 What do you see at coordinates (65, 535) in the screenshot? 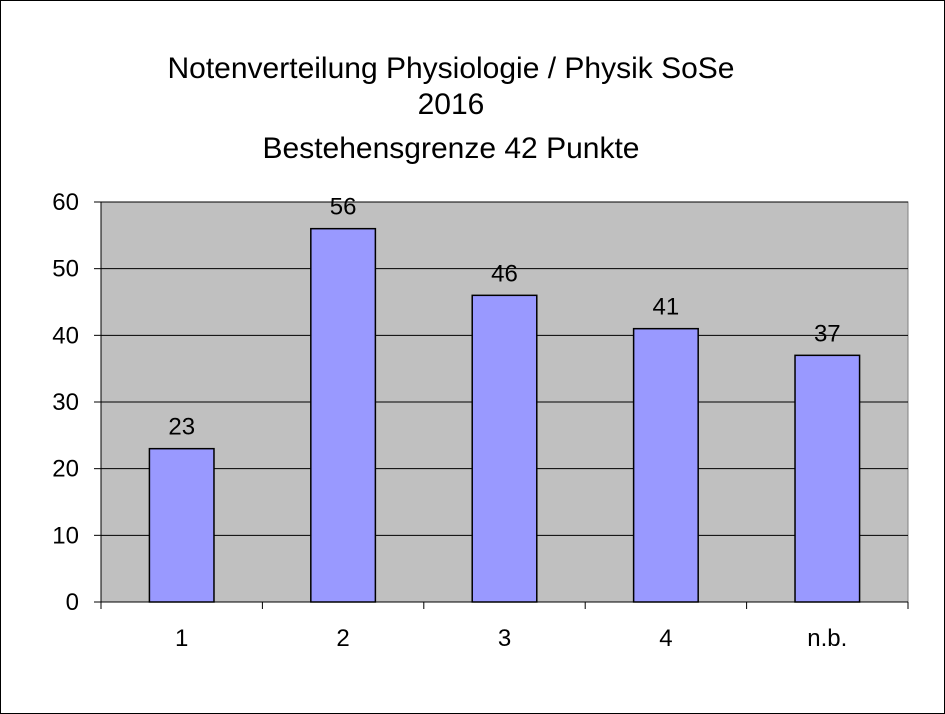
I see `y-tick-label-10: 10` at bounding box center [65, 535].